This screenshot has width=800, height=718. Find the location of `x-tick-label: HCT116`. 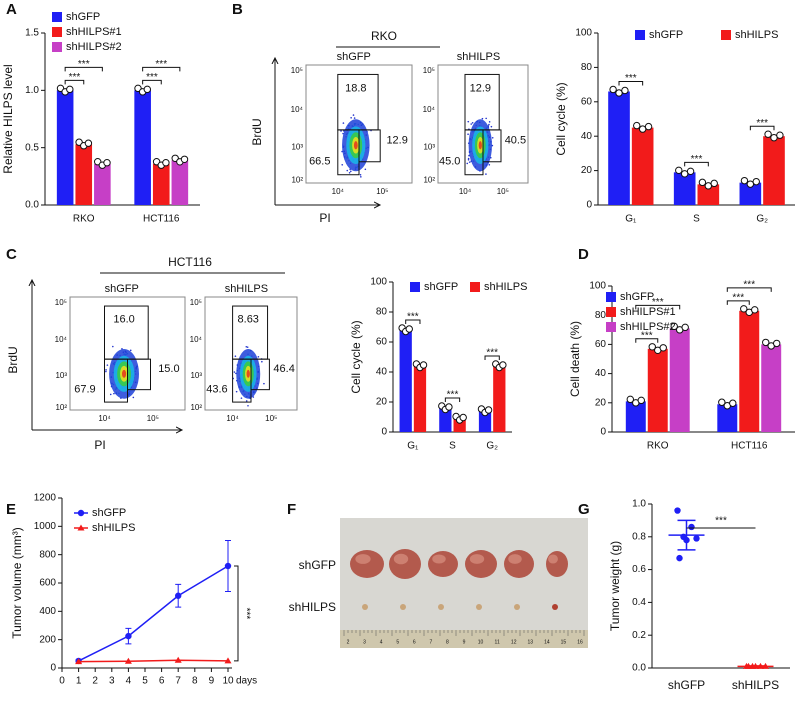

x-tick-label: HCT116 is located at coordinates (161, 219).